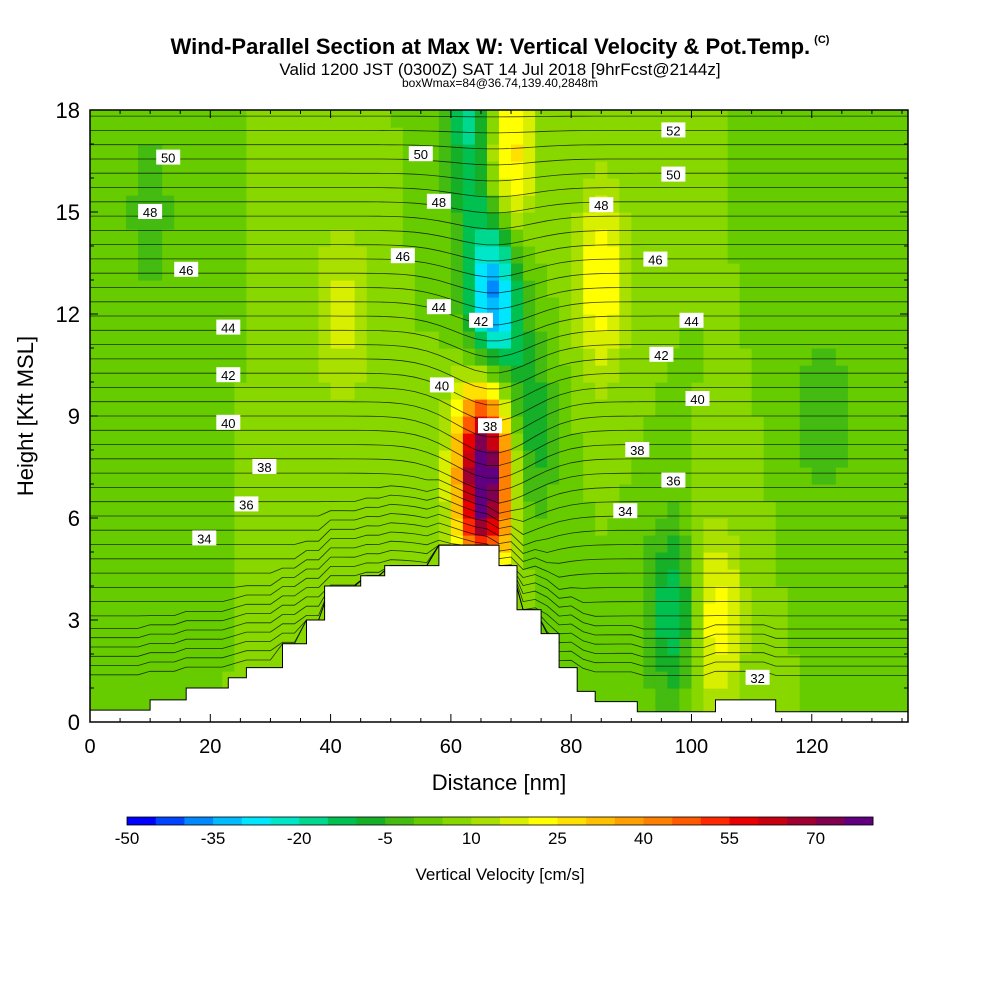 This screenshot has height=1000, width=1000. What do you see at coordinates (499, 298) in the screenshot?
I see `isentrope-line` at bounding box center [499, 298].